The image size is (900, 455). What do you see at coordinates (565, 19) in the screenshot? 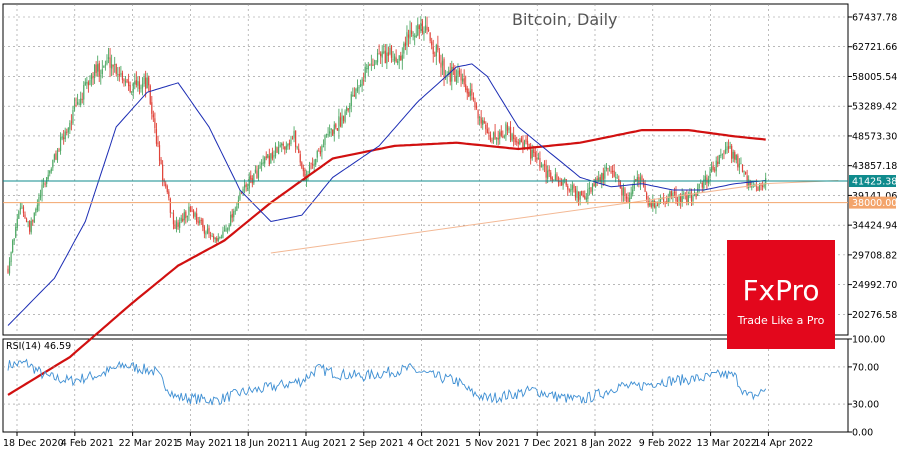
I see `chart-title: Bitcoin, Daily` at bounding box center [565, 19].